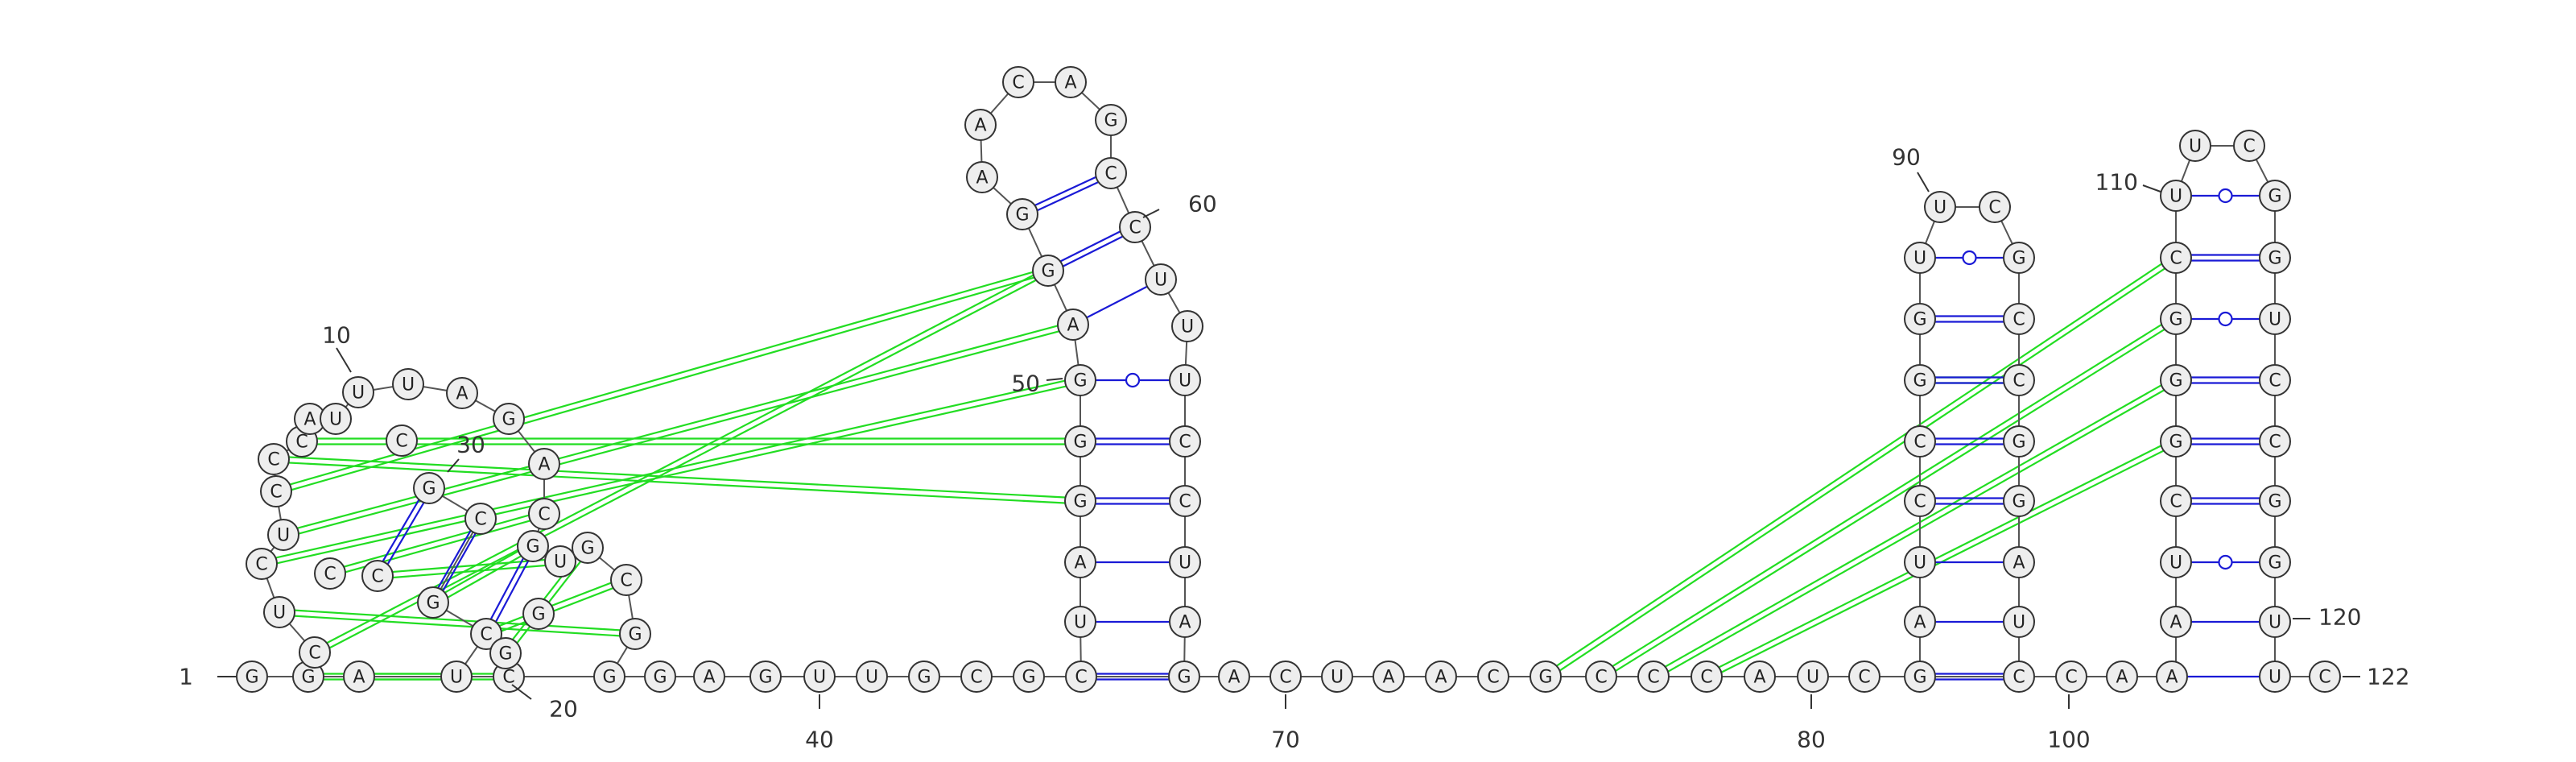  What do you see at coordinates (2339, 617) in the screenshot?
I see `position-number-label: 120` at bounding box center [2339, 617].